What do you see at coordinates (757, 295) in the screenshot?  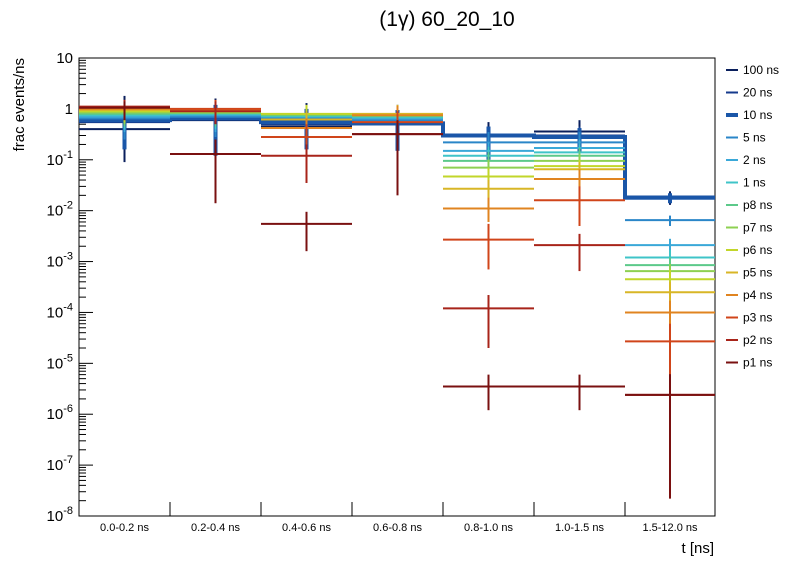 I see `legend-label: p4 ns` at bounding box center [757, 295].